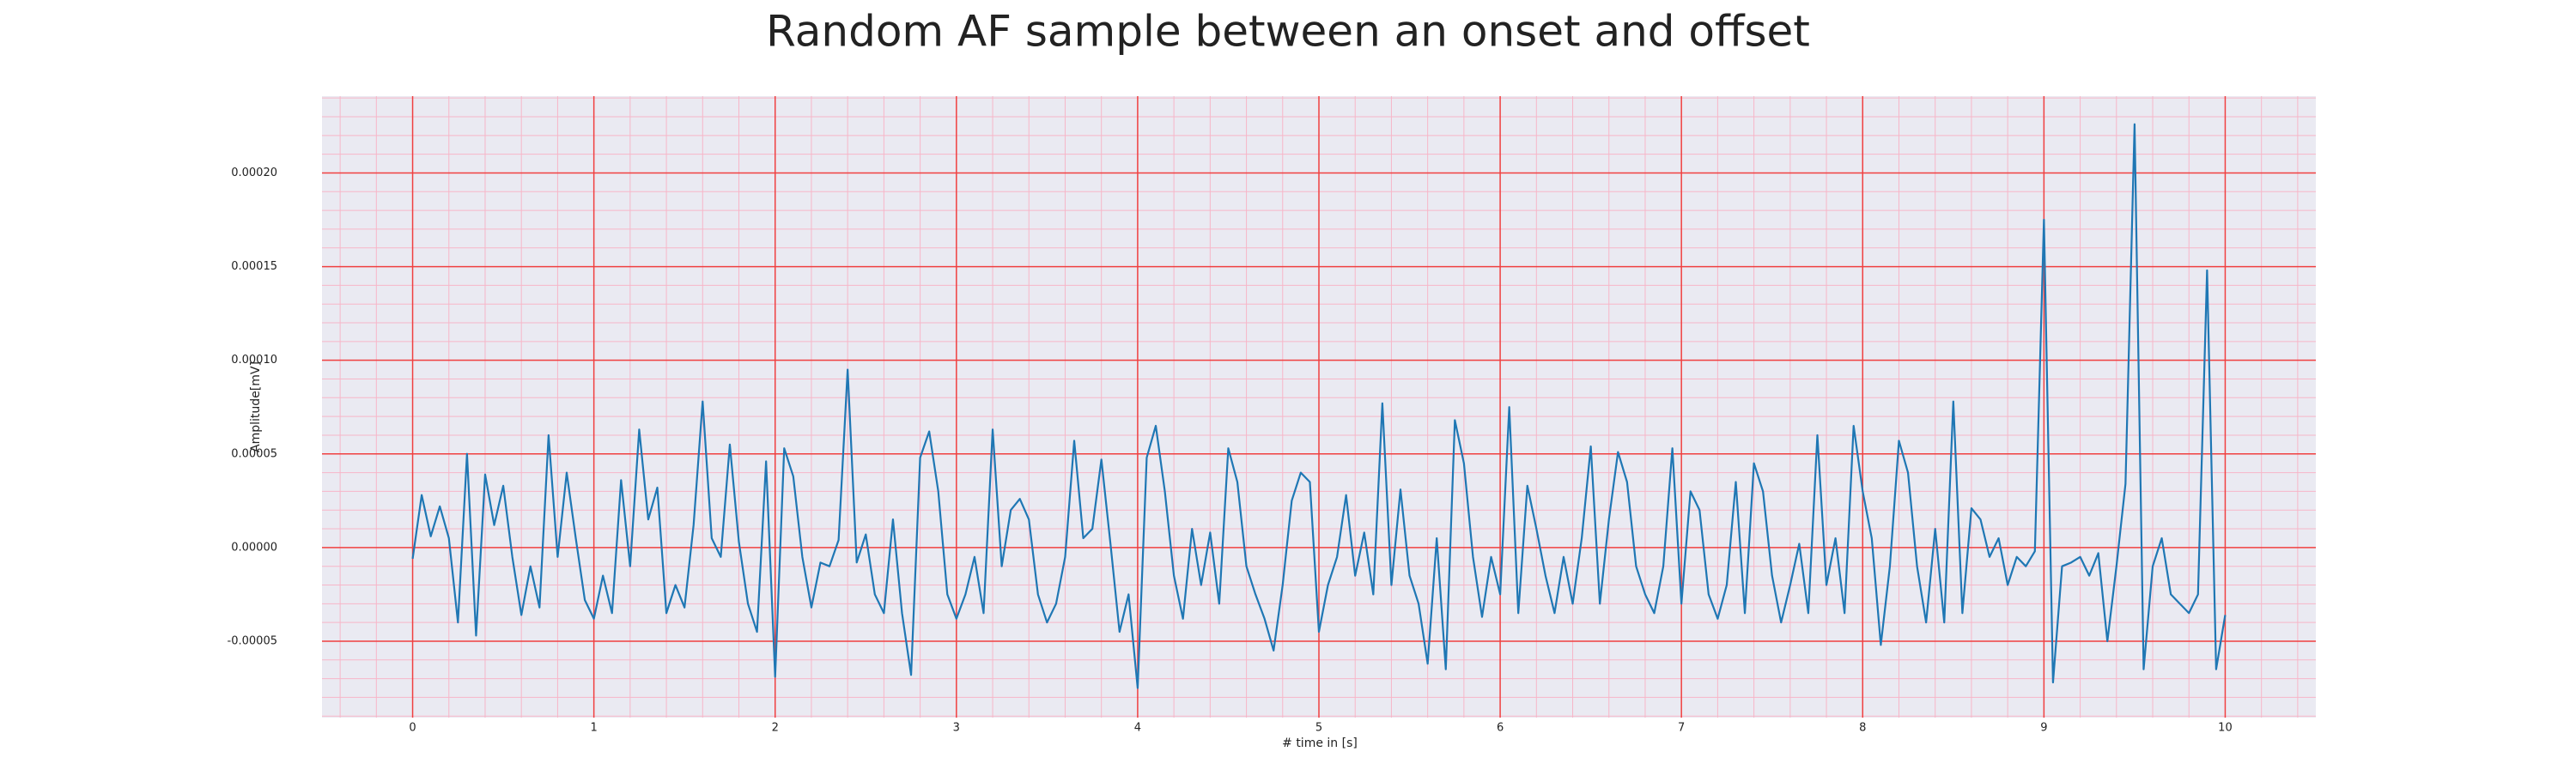 The width and height of the screenshot is (2576, 776). I want to click on y-tick-label: 0.00005, so click(254, 454).